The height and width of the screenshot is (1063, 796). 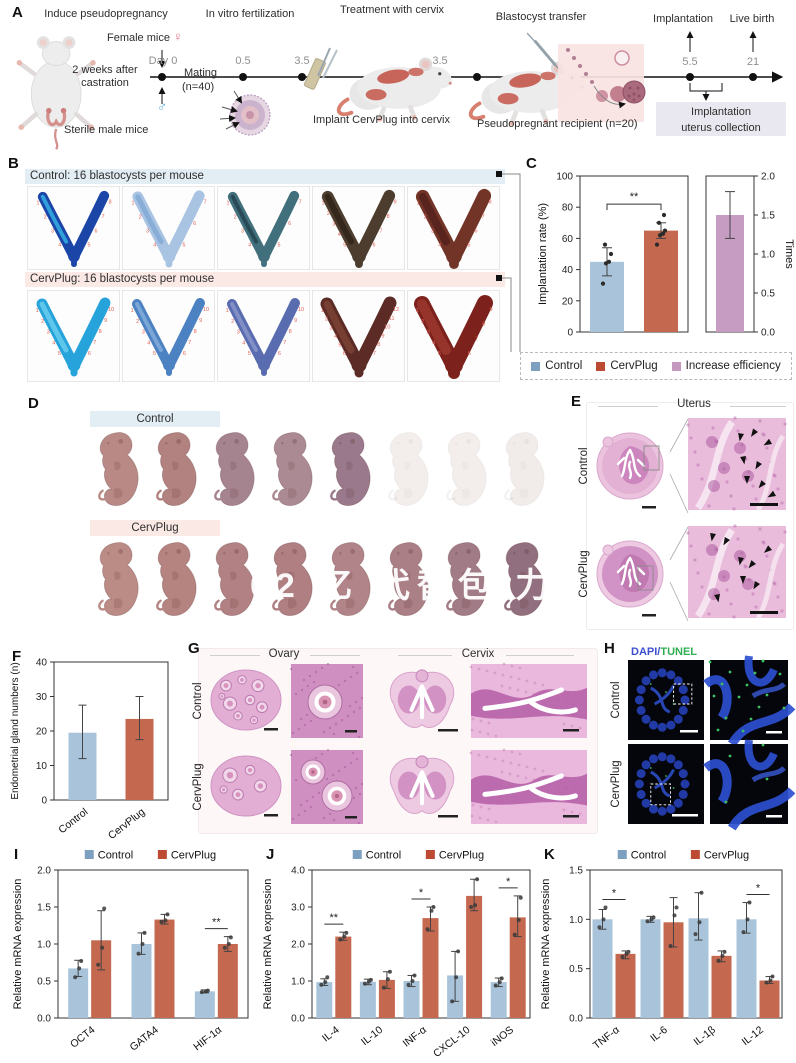 I want to click on g-control-cervix-zoom, so click(x=528, y=700).